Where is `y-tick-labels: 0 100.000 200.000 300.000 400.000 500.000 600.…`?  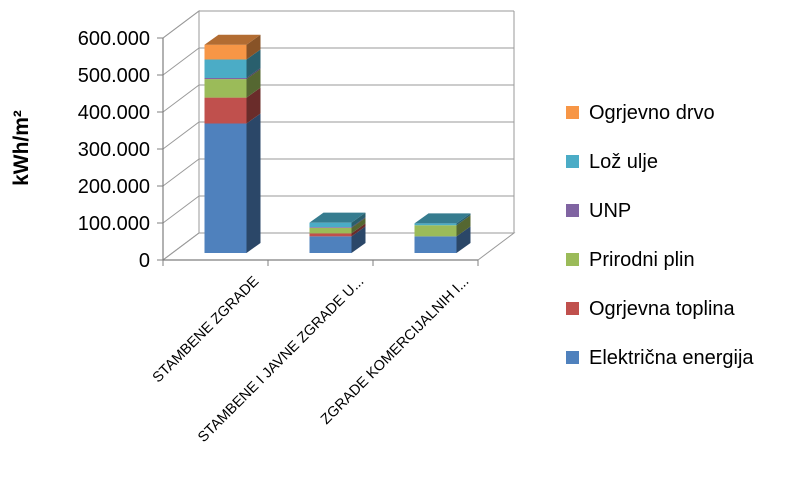
y-tick-labels: 0 100.000 200.000 300.000 400.000 500.000 600.… is located at coordinates (114, 150).